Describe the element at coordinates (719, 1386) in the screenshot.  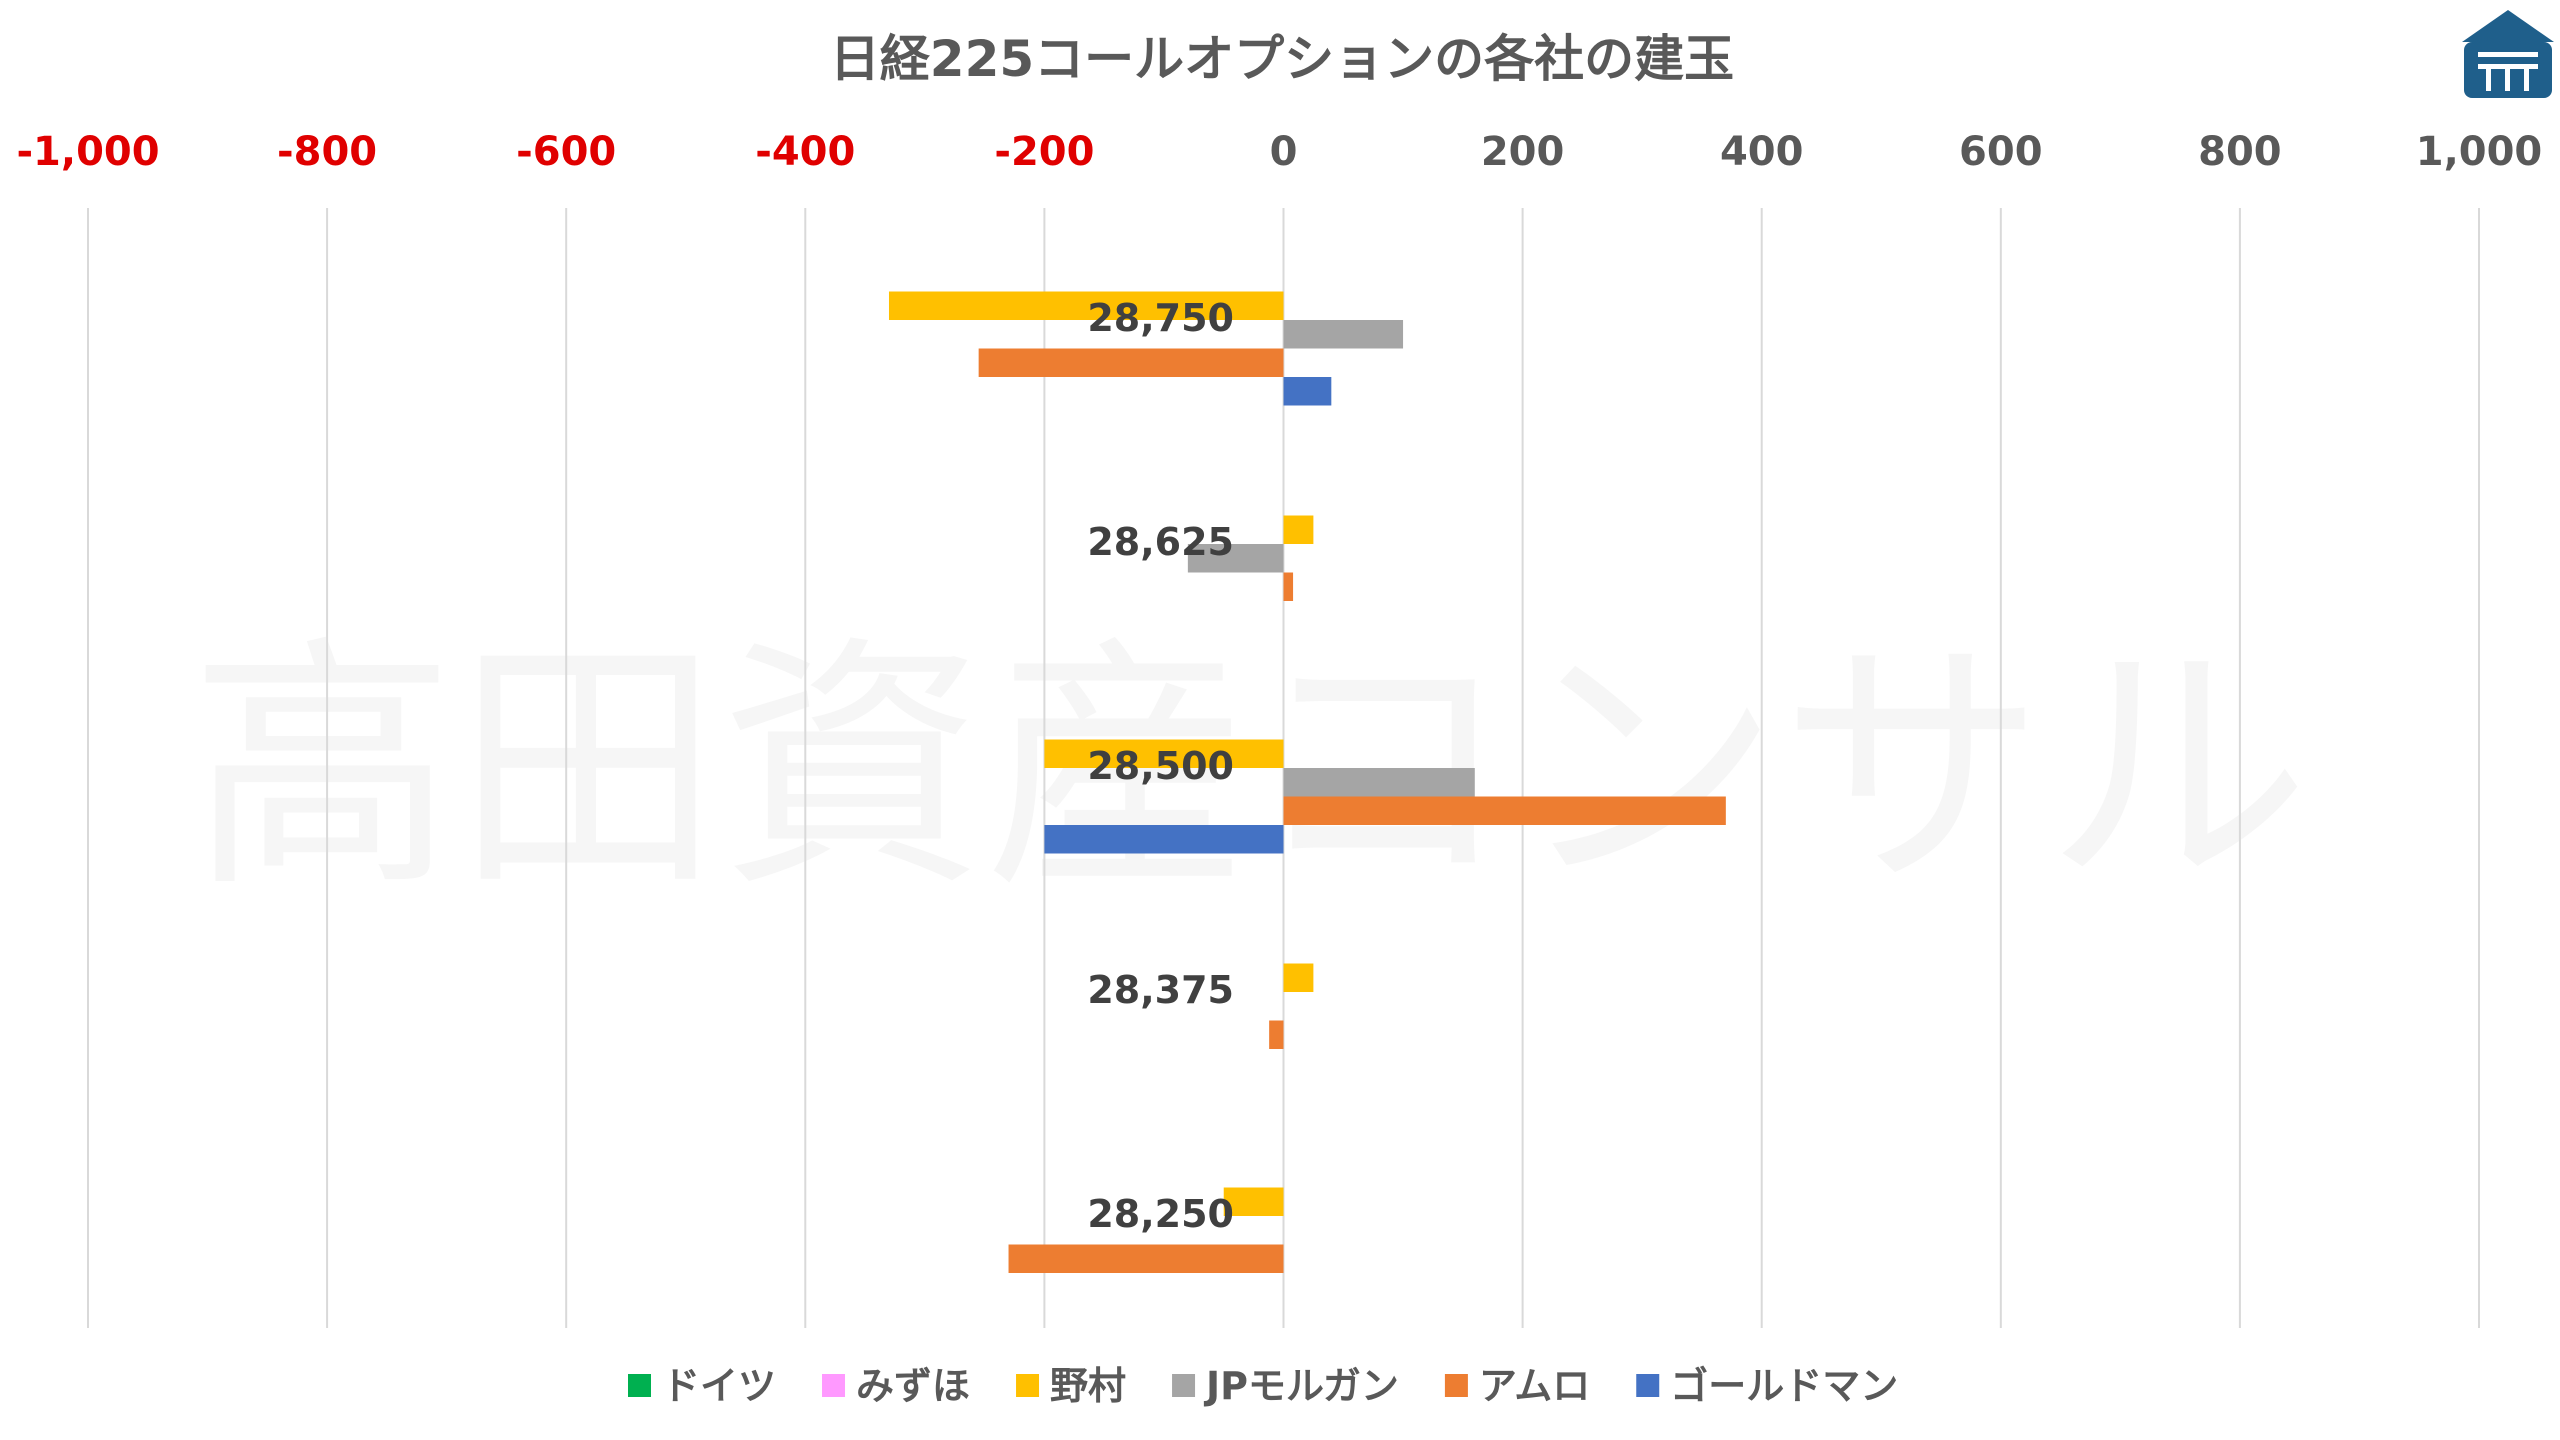
I see `legend-label: ドイツ` at that location.